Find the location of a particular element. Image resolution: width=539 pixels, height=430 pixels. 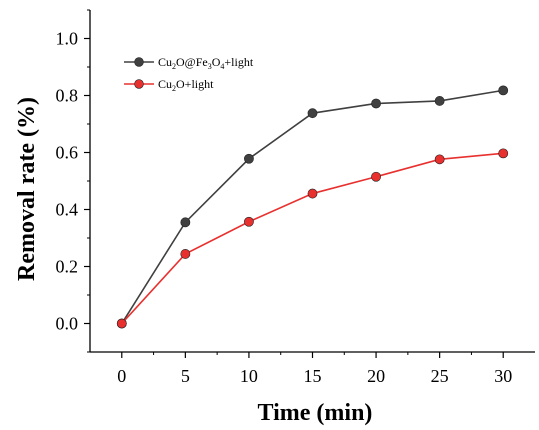

y-tick-label: 0.0 is located at coordinates (67, 324).